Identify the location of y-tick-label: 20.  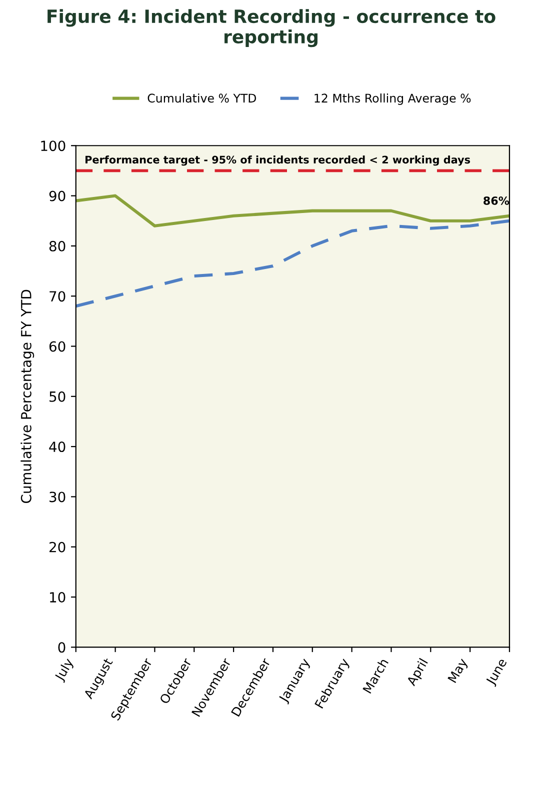
(58, 547).